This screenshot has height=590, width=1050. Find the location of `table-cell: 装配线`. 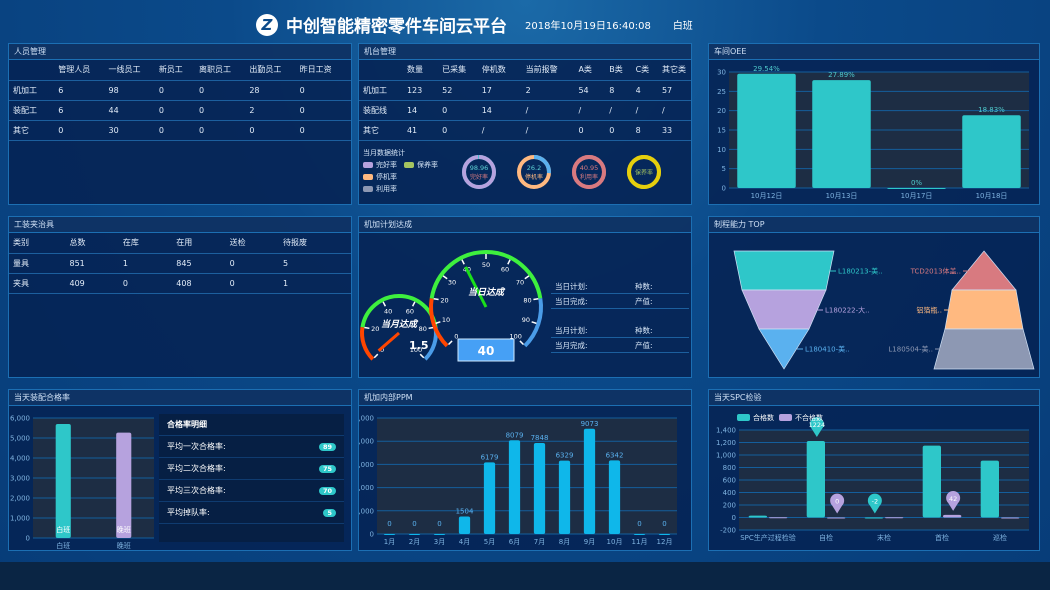

table-cell: 装配线 is located at coordinates (381, 110).